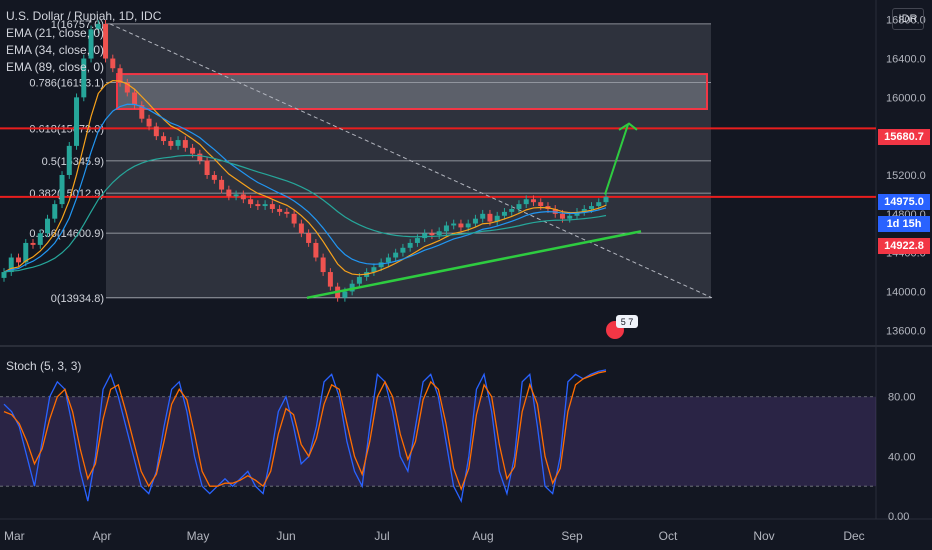  I want to click on event-count-badge: 5 7, so click(627, 321).